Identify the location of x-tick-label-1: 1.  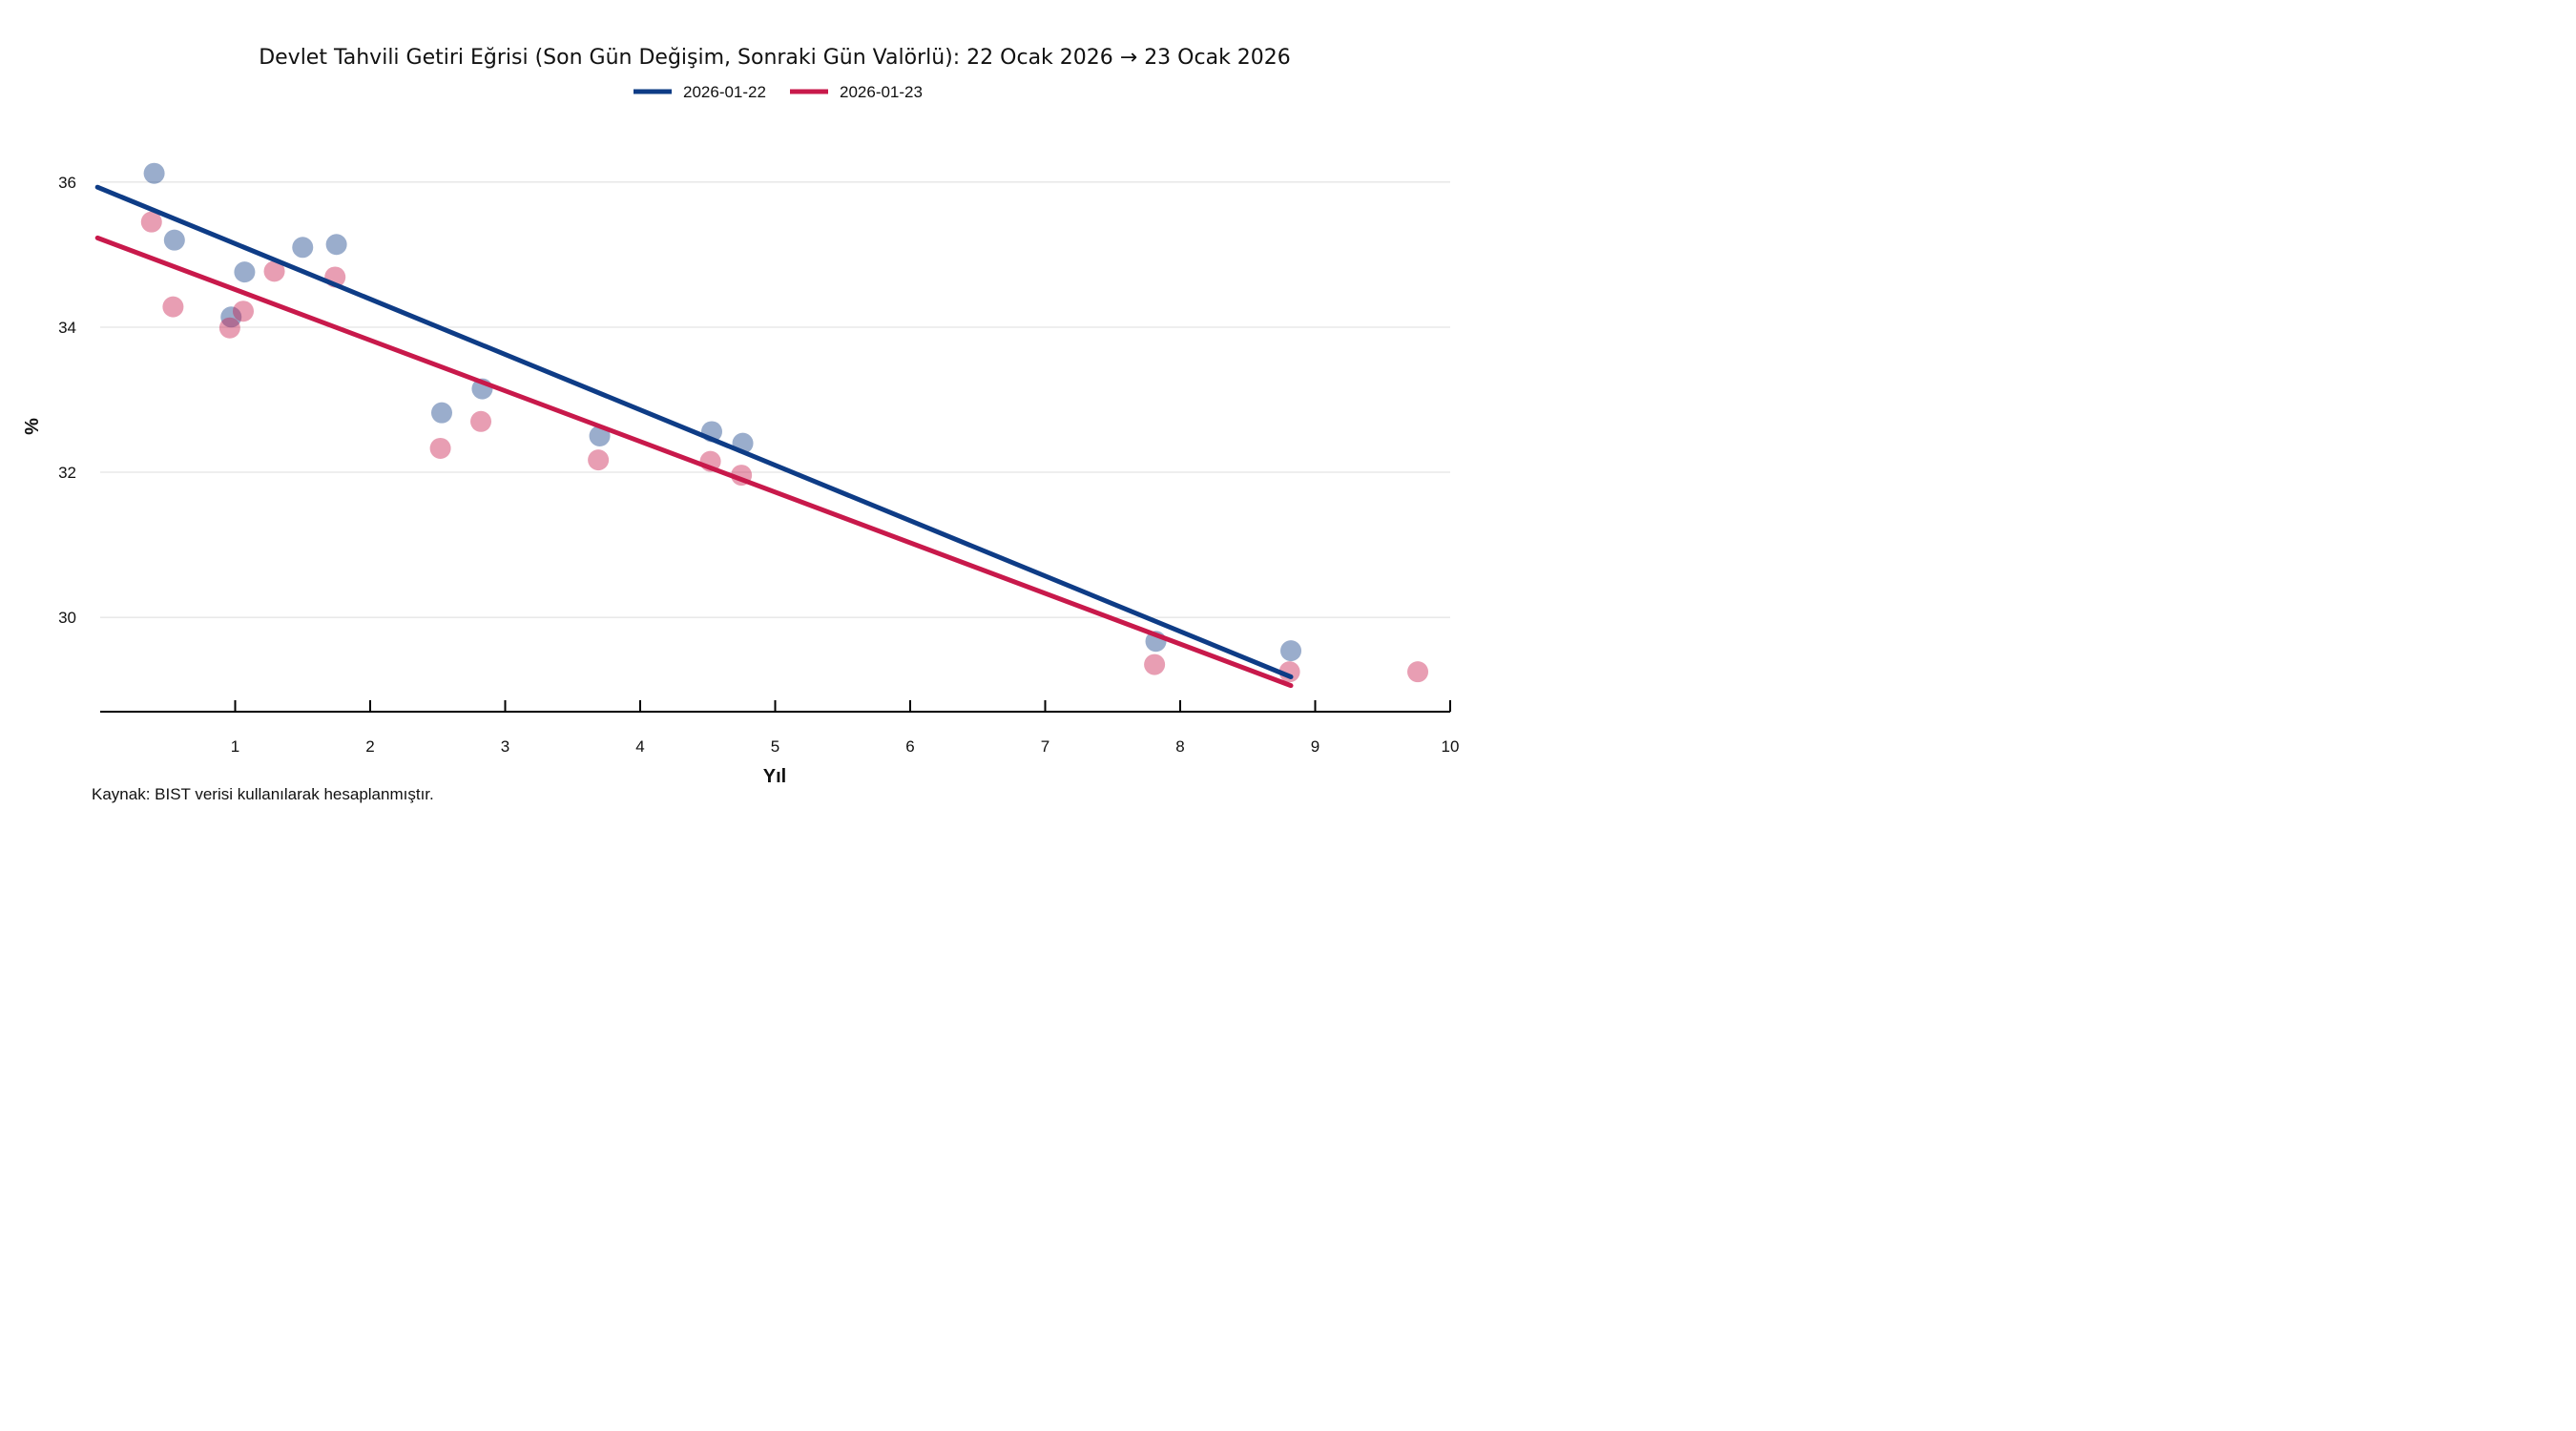
(235, 746).